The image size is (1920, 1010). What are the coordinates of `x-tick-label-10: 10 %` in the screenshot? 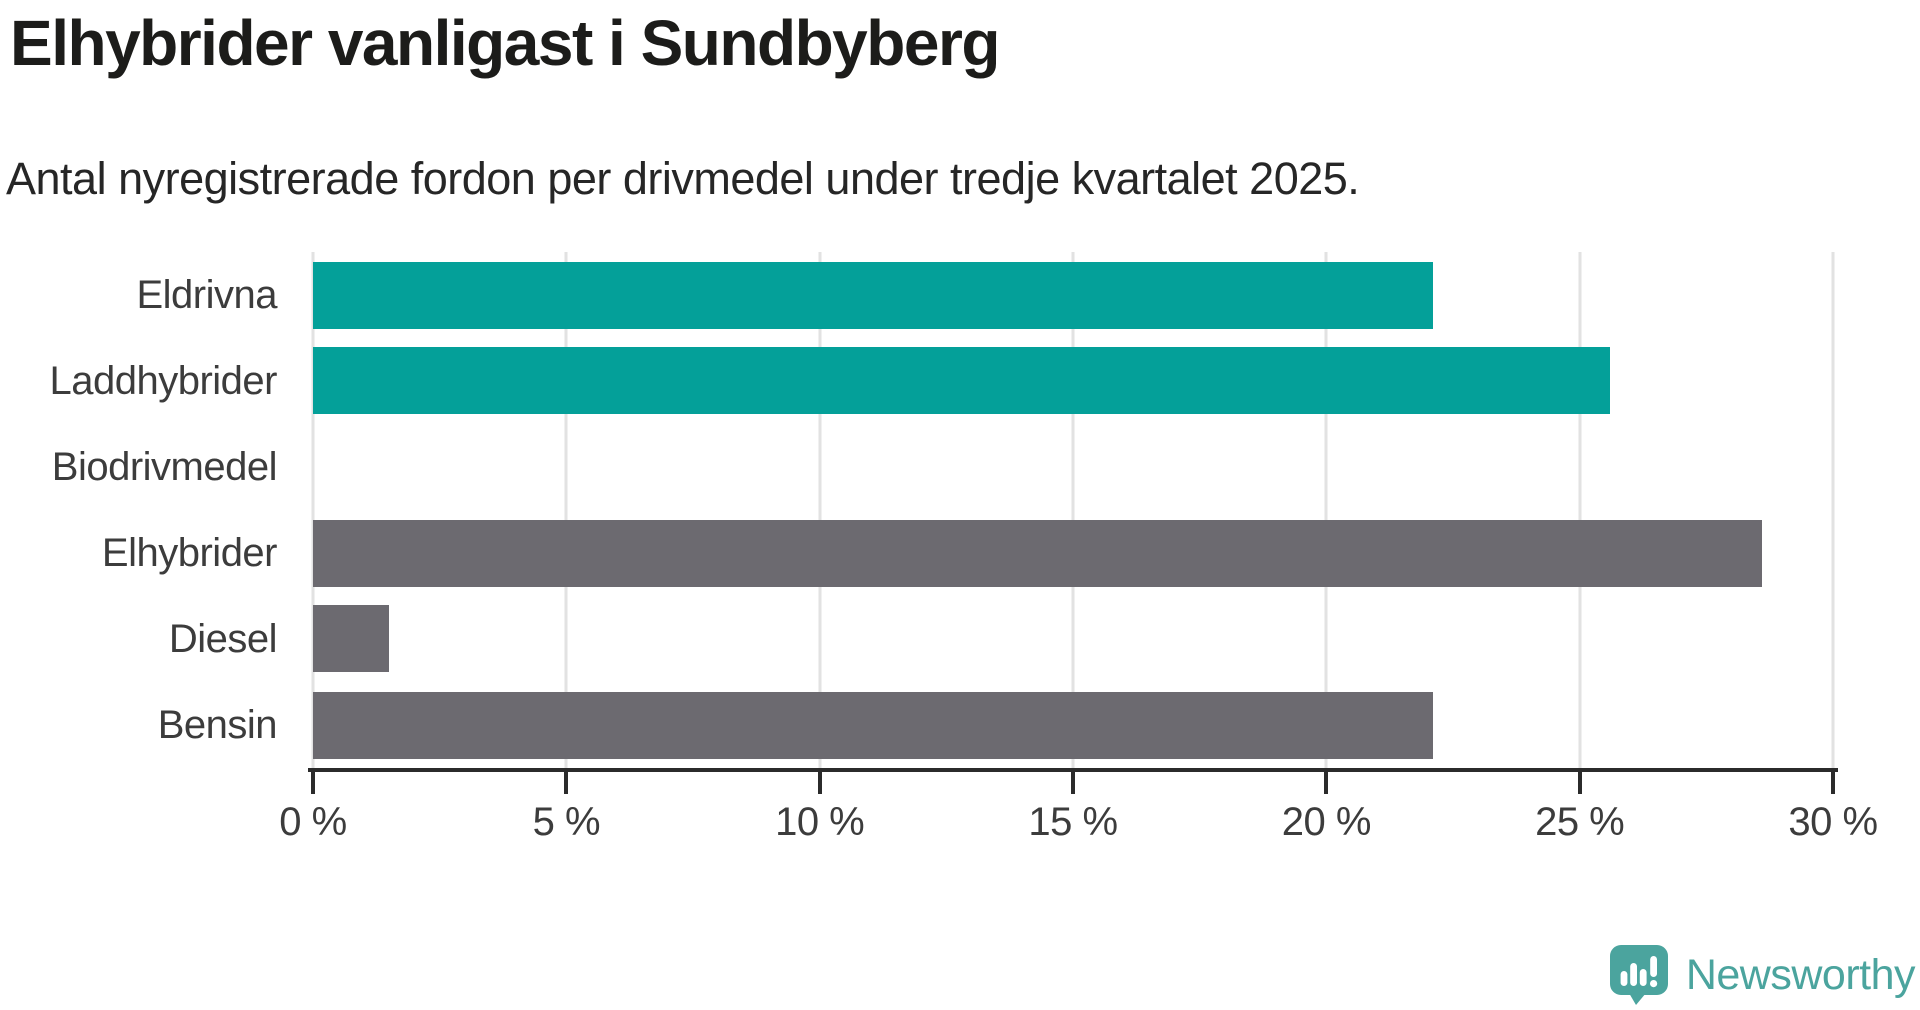 It's located at (820, 822).